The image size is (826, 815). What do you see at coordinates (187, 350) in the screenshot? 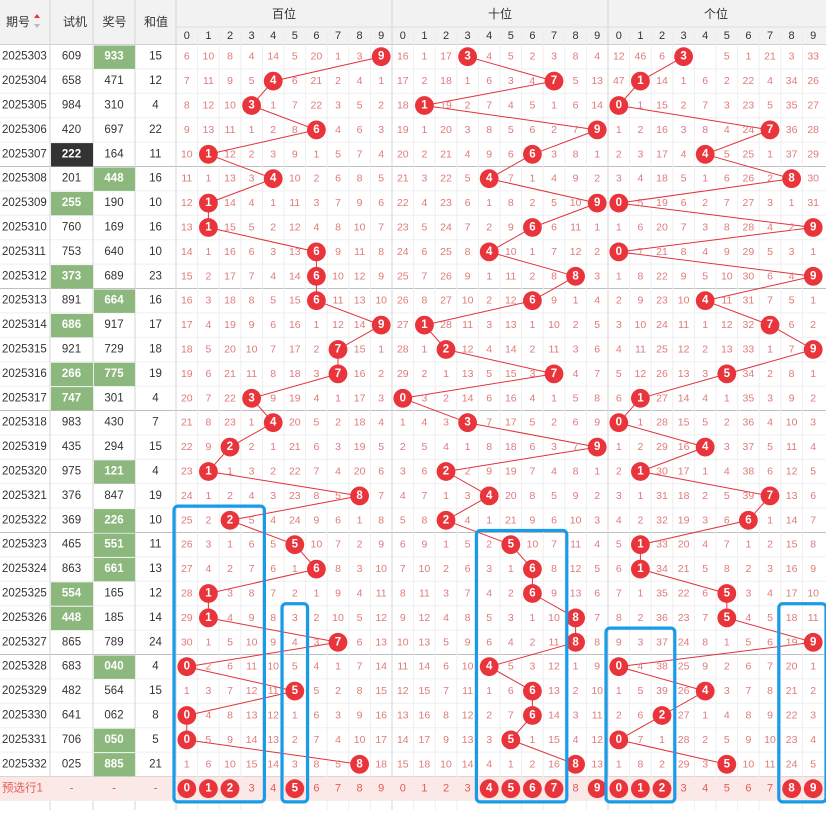
I see `miss-value: 18` at bounding box center [187, 350].